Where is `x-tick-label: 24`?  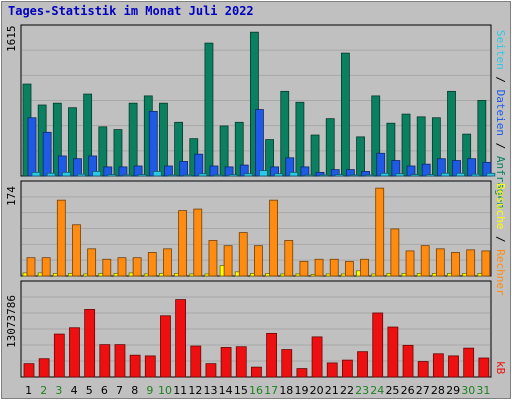
x-tick-label: 24 is located at coordinates (377, 390).